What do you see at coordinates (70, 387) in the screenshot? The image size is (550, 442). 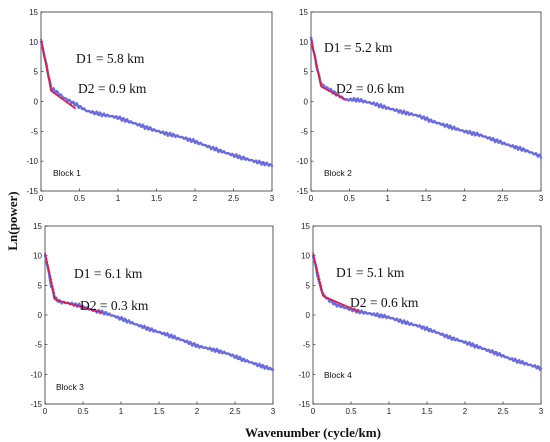 I see `block-label: Block 3` at bounding box center [70, 387].